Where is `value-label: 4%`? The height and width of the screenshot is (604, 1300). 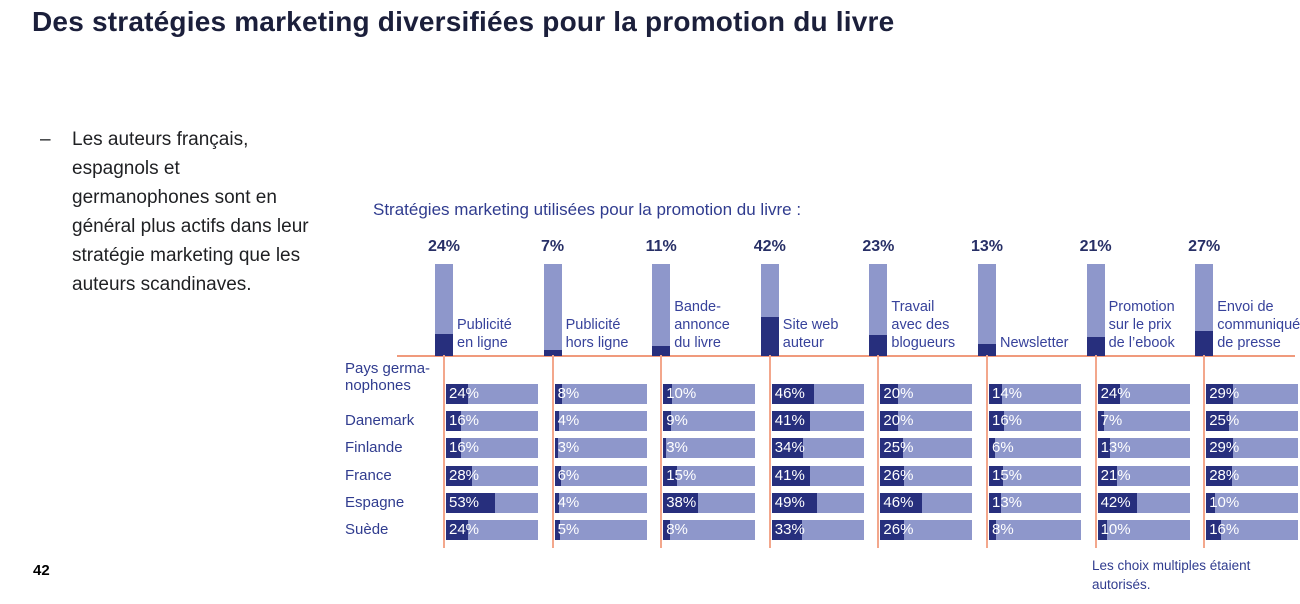 value-label: 4% is located at coordinates (568, 420).